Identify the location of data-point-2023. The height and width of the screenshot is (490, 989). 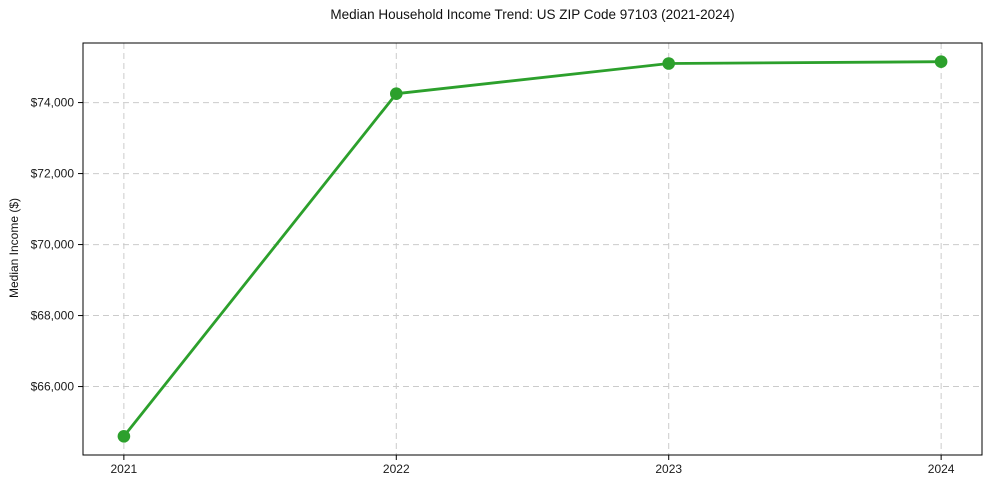
(668, 63).